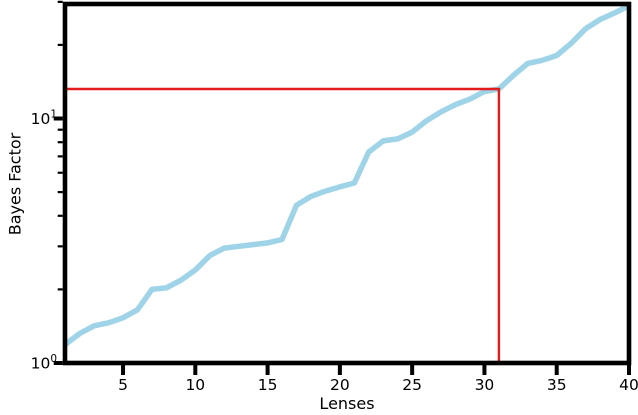 This screenshot has height=415, width=638. What do you see at coordinates (15, 184) in the screenshot?
I see `y-axis-label: Bayes Factor` at bounding box center [15, 184].